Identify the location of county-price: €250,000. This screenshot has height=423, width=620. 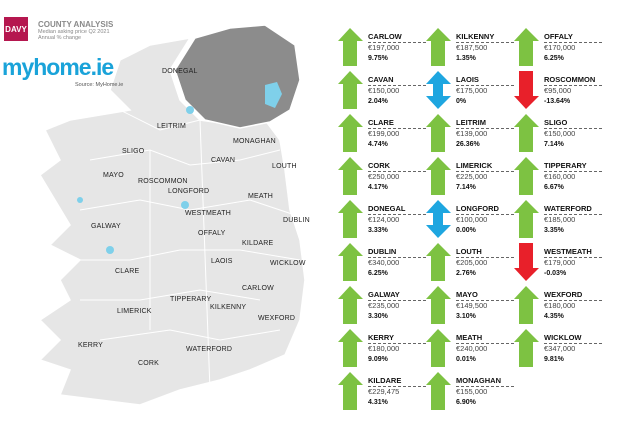
(384, 176).